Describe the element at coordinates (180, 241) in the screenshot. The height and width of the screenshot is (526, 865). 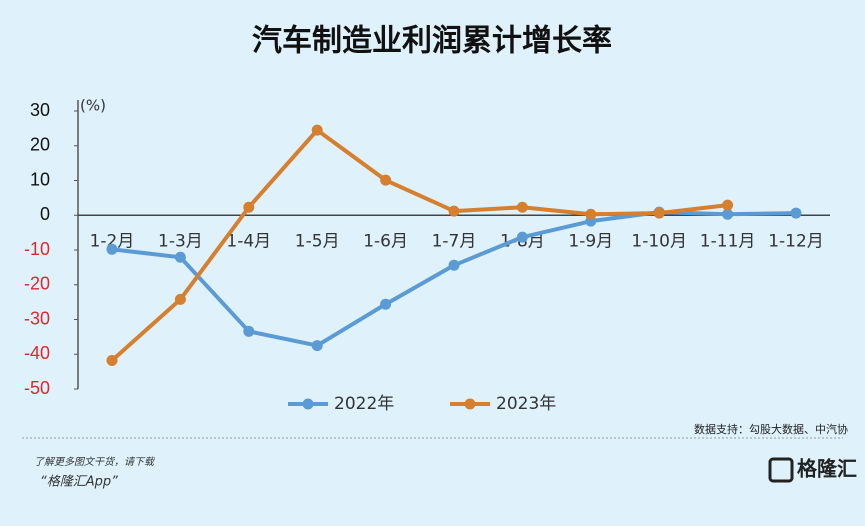
I see `x-tick-label: 1-3月` at that location.